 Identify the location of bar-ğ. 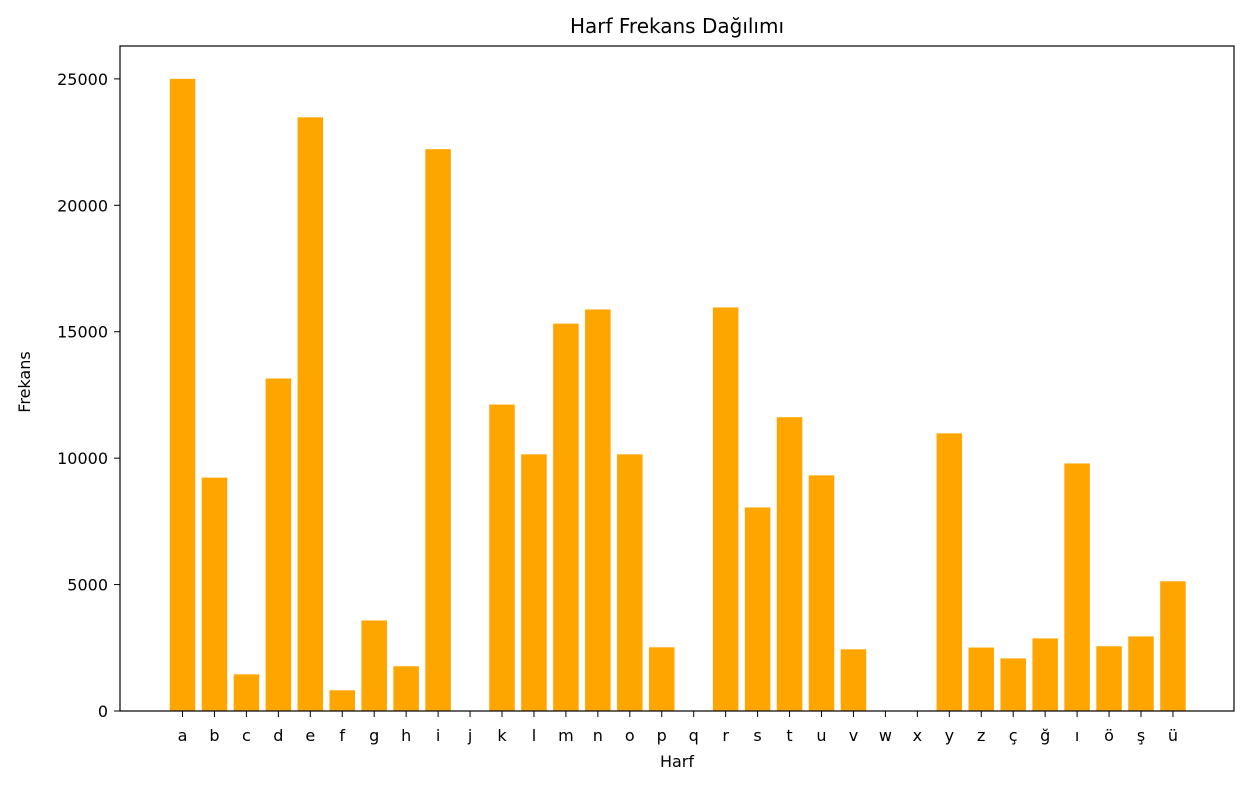
(1045, 674).